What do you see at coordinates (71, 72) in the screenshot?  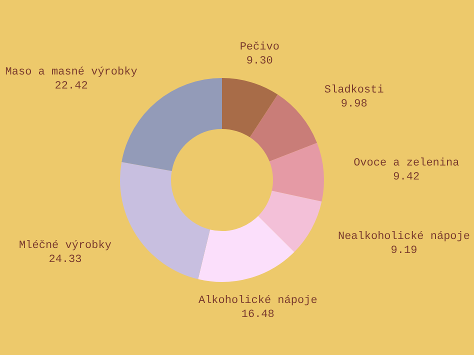 I see `slice-label: Maso a masné výrobky` at bounding box center [71, 72].